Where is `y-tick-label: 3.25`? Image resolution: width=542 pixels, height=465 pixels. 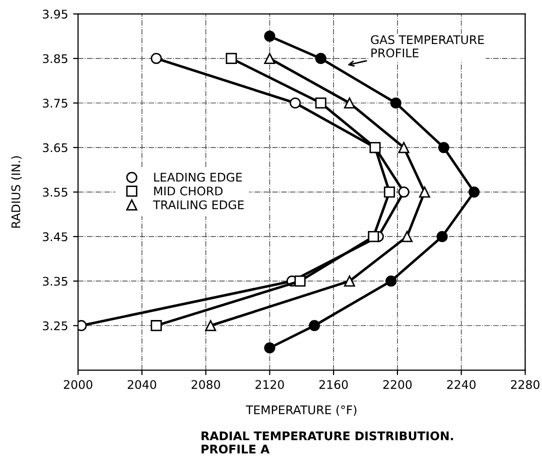
y-tick-label: 3.25 is located at coordinates (55, 325).